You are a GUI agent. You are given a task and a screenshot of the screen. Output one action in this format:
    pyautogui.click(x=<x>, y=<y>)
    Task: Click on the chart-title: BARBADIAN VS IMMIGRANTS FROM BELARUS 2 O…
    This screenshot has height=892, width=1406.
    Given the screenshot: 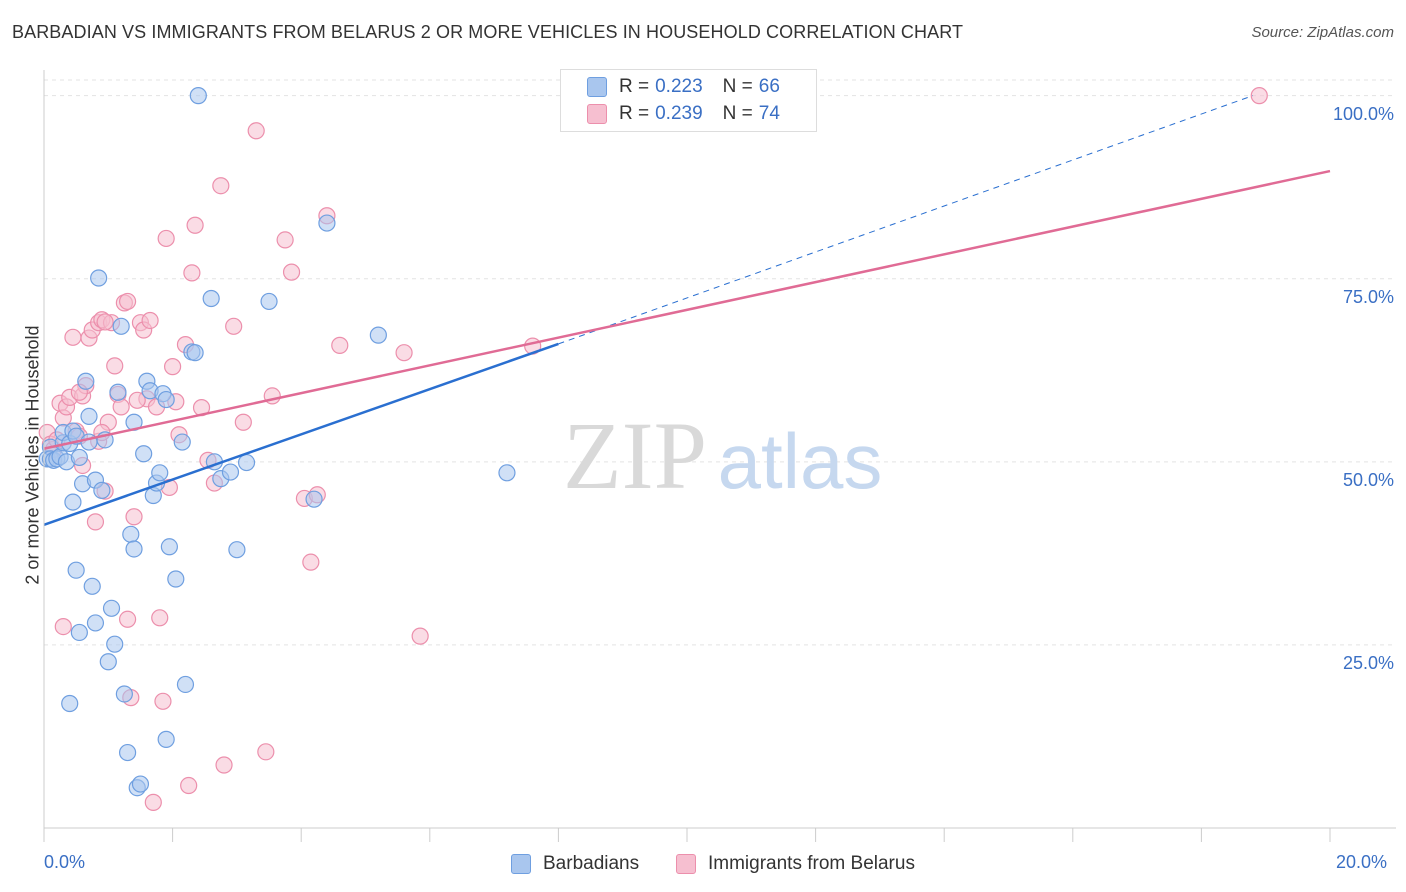 What is the action you would take?
    pyautogui.click(x=488, y=32)
    